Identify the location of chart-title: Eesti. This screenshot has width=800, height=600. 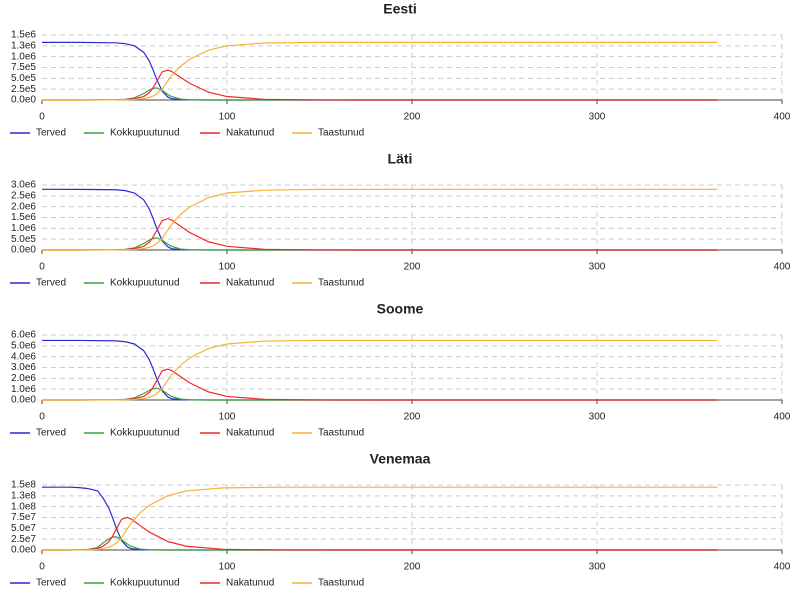
(399, 9).